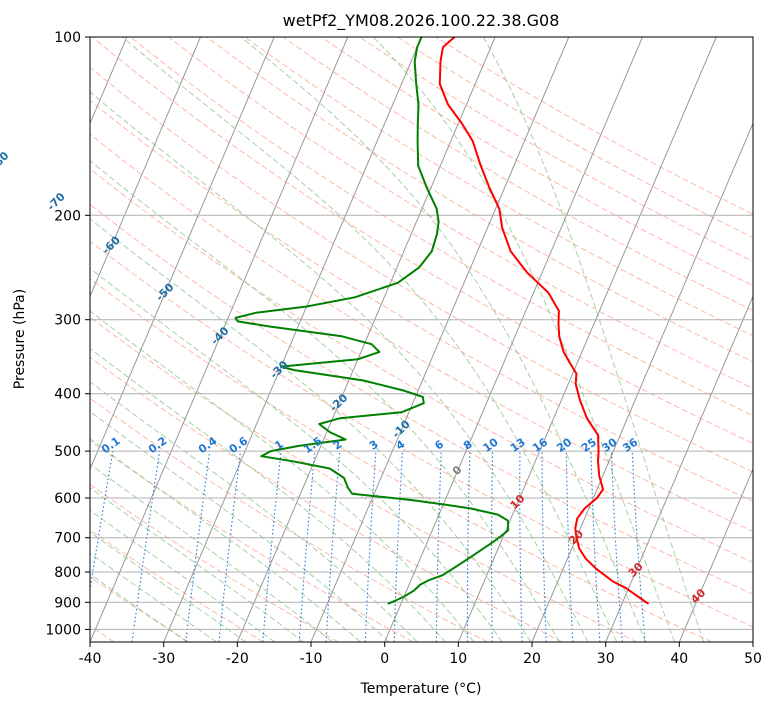  What do you see at coordinates (20, 339) in the screenshot?
I see `y-axis-label: Pressure (hPa)` at bounding box center [20, 339].